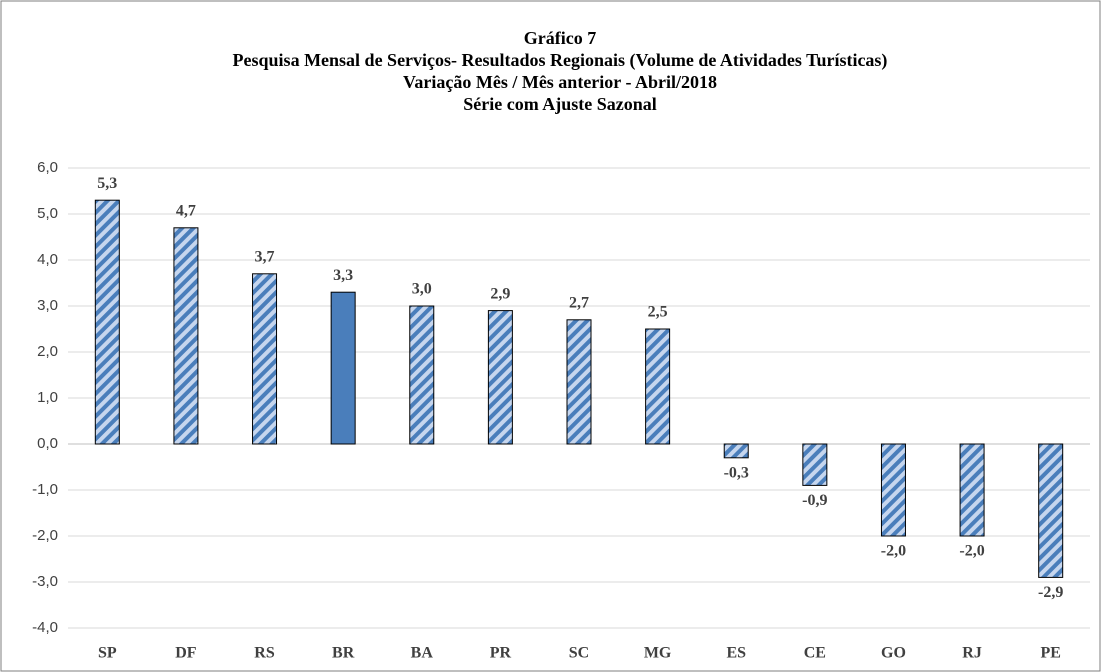  I want to click on data-label: 2,7, so click(579, 302).